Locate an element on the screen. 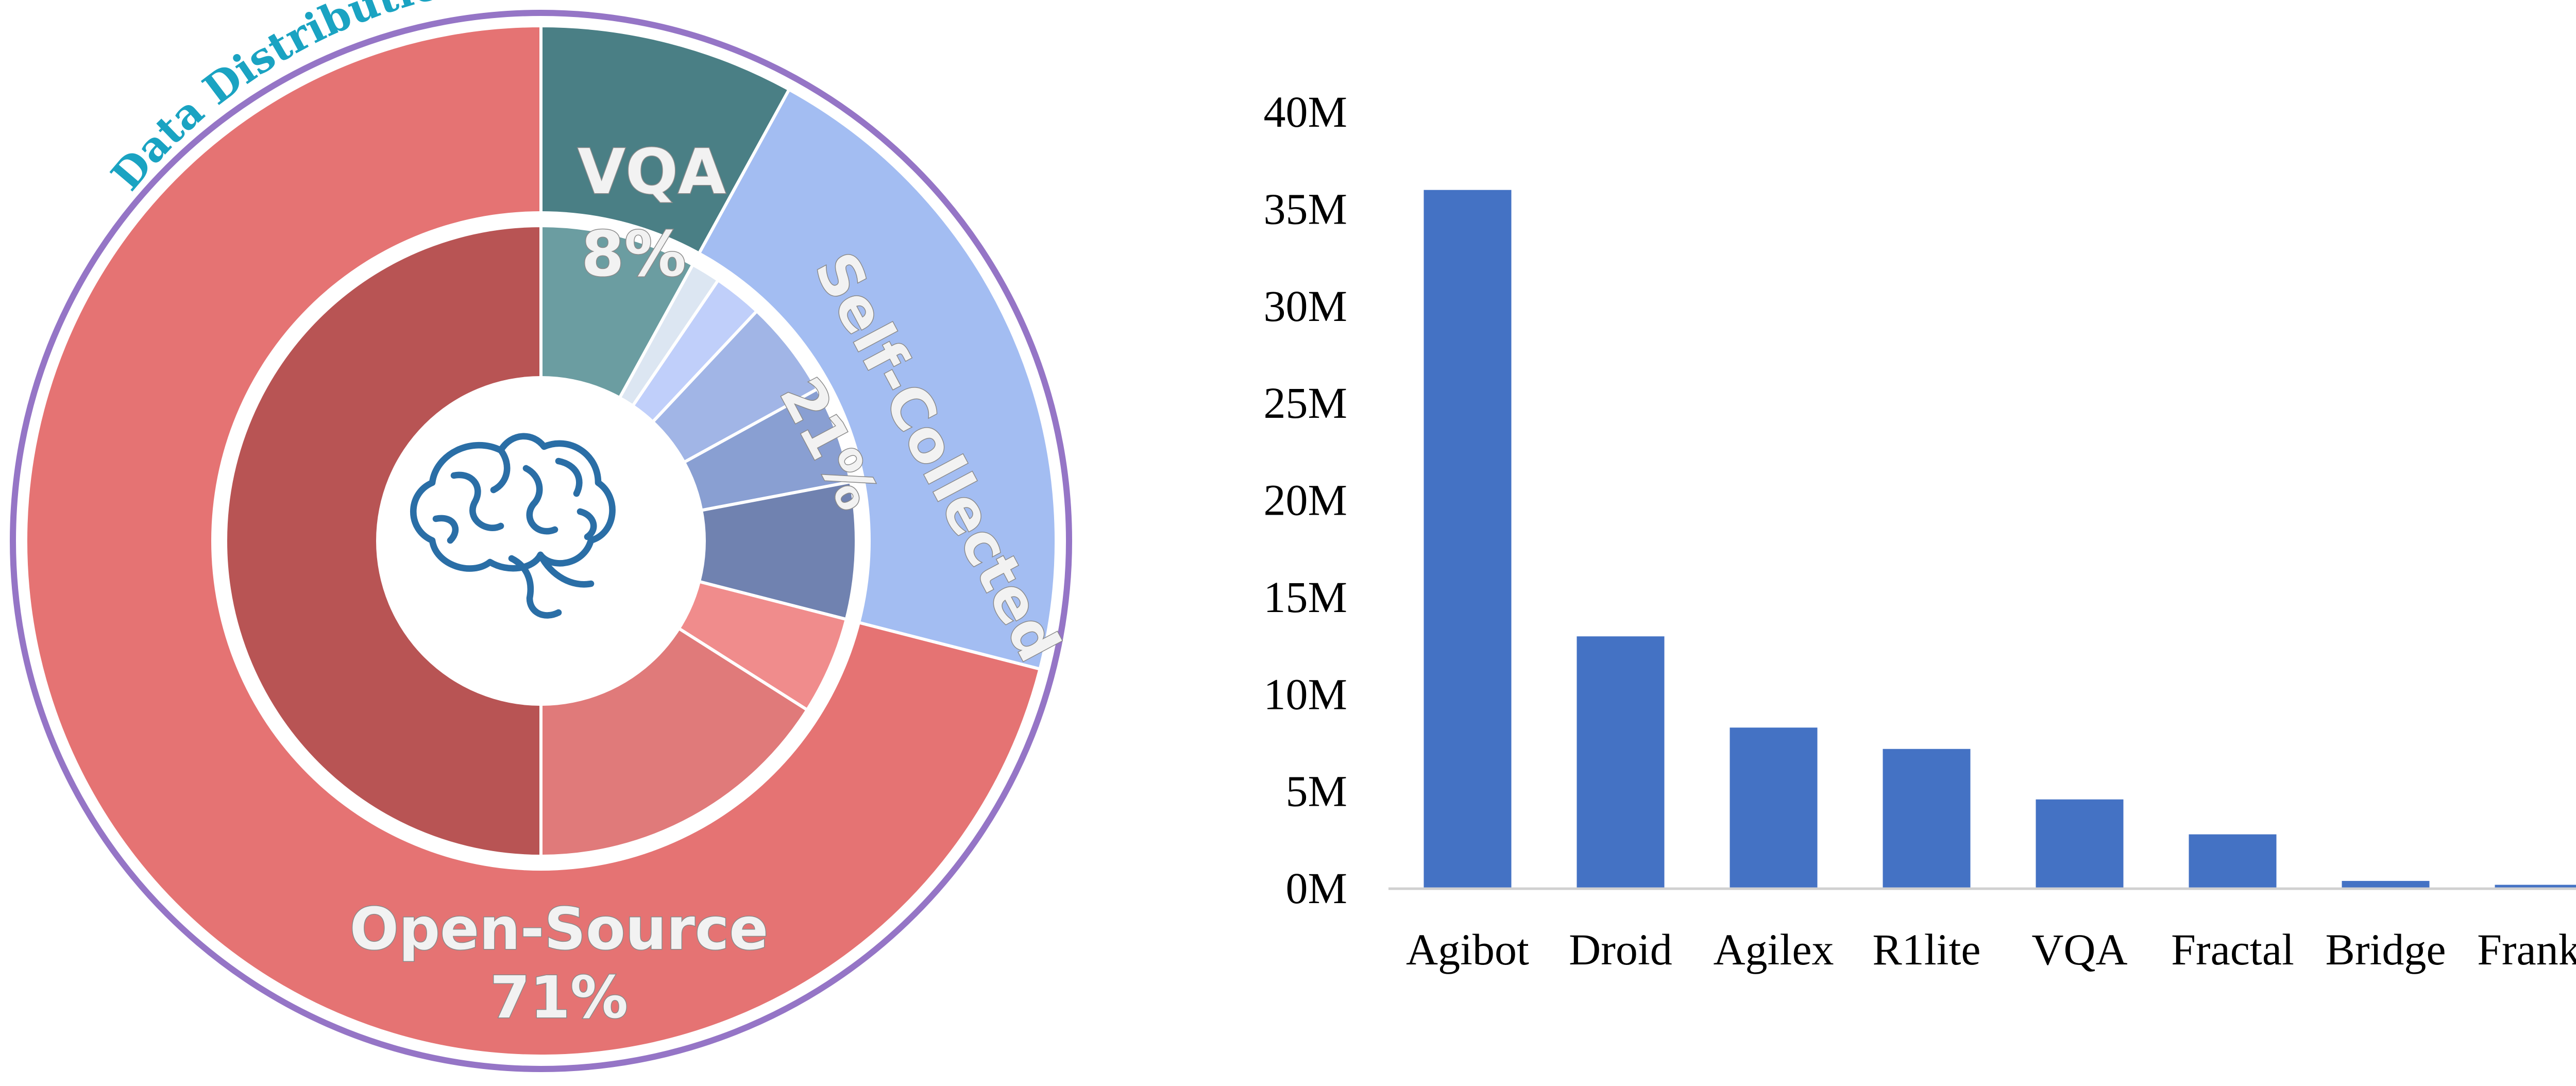  x-tick-label: Fractal is located at coordinates (2233, 949).